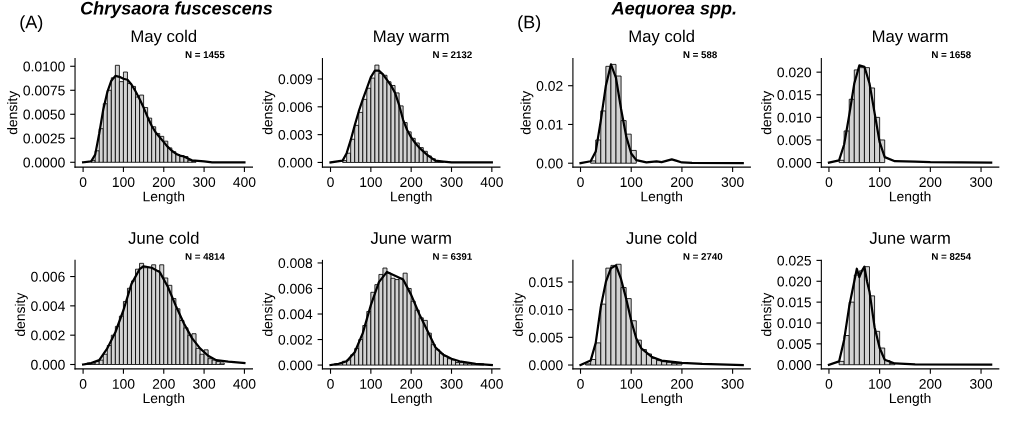 The height and width of the screenshot is (434, 1014). Describe the element at coordinates (205, 55) in the screenshot. I see `text: N = 1455` at that location.